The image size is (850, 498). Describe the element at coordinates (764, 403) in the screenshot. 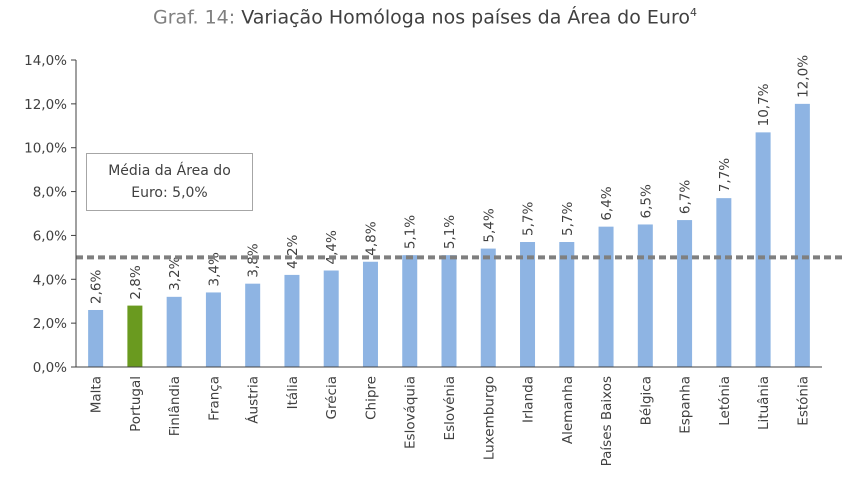

I see `category-label: Lituânia` at that location.